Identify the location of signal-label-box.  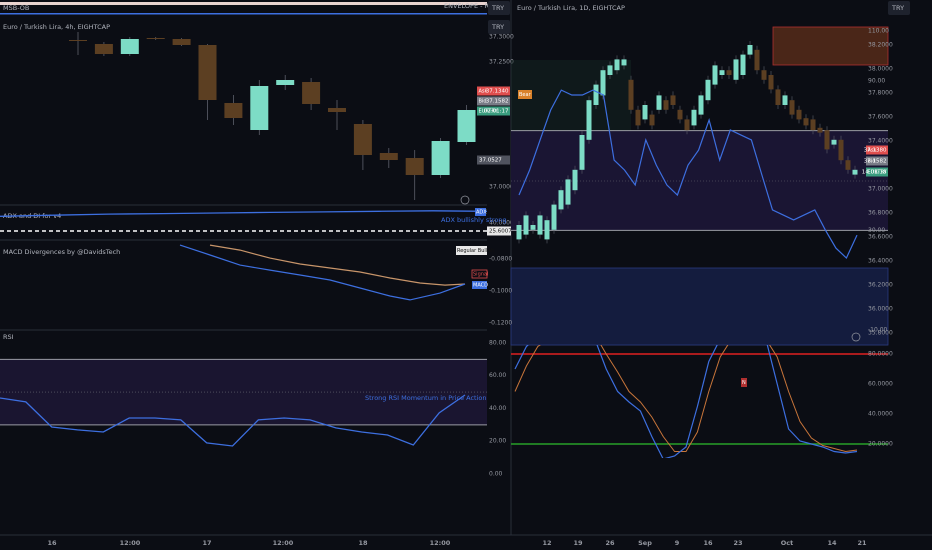
(525, 94).